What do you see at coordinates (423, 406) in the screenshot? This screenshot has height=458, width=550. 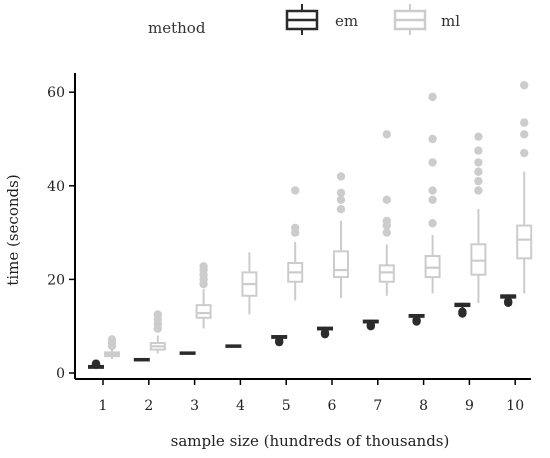 I see `x-tick-label: 8` at bounding box center [423, 406].